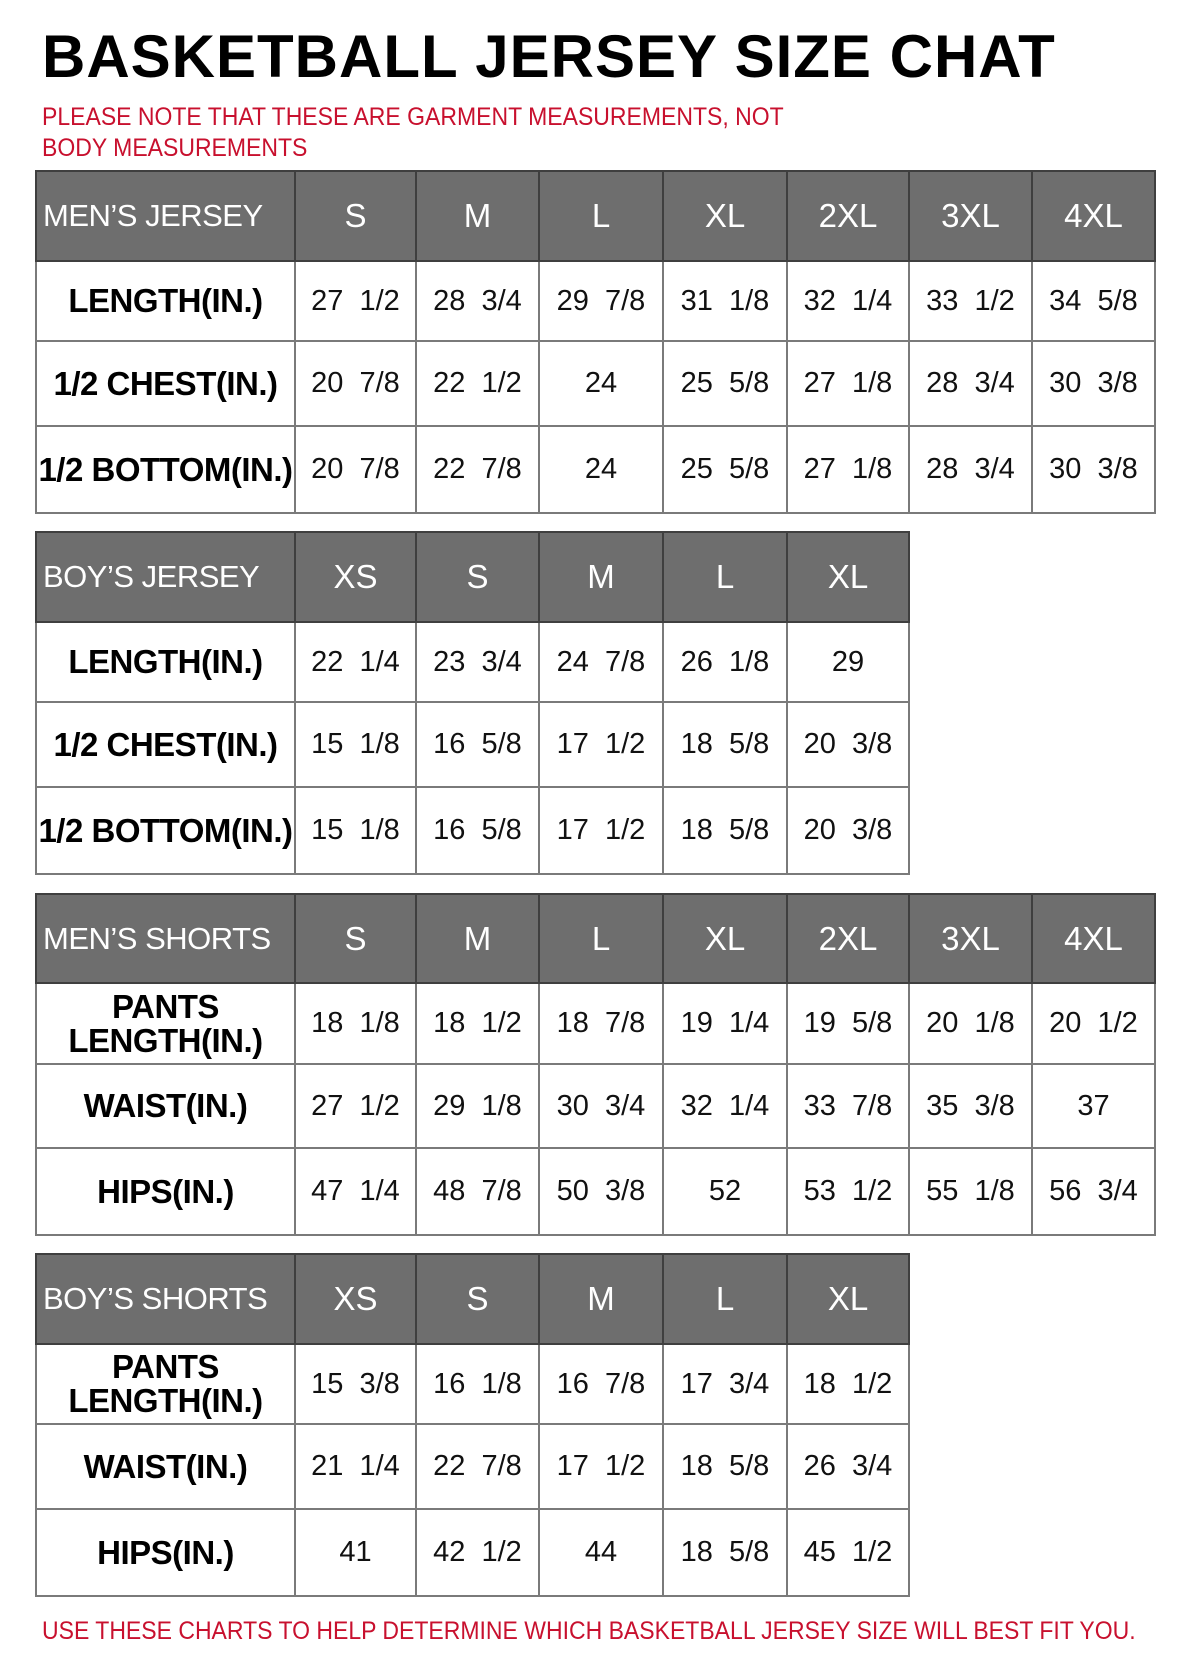  Describe the element at coordinates (1093, 1191) in the screenshot. I see `measurement-cell: 56 3/4` at that location.